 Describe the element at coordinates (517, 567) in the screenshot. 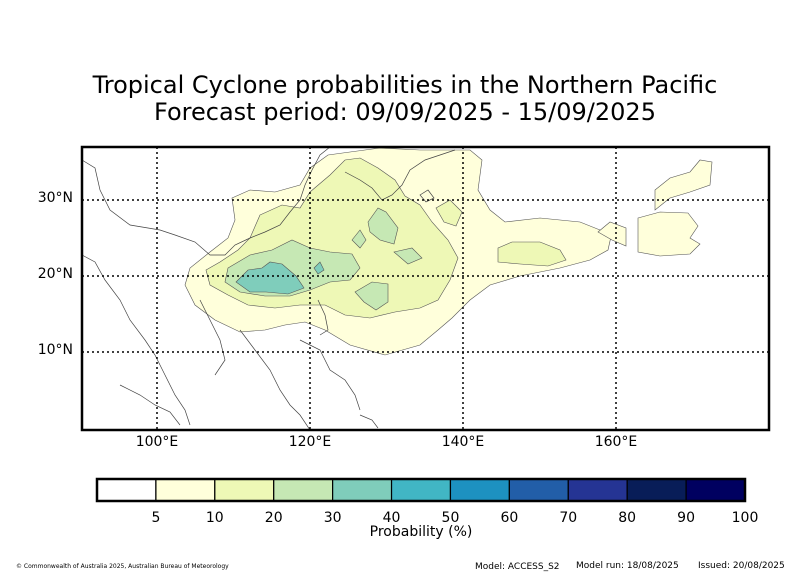

I see `model-name: Model: ACCESS_S2` at that location.